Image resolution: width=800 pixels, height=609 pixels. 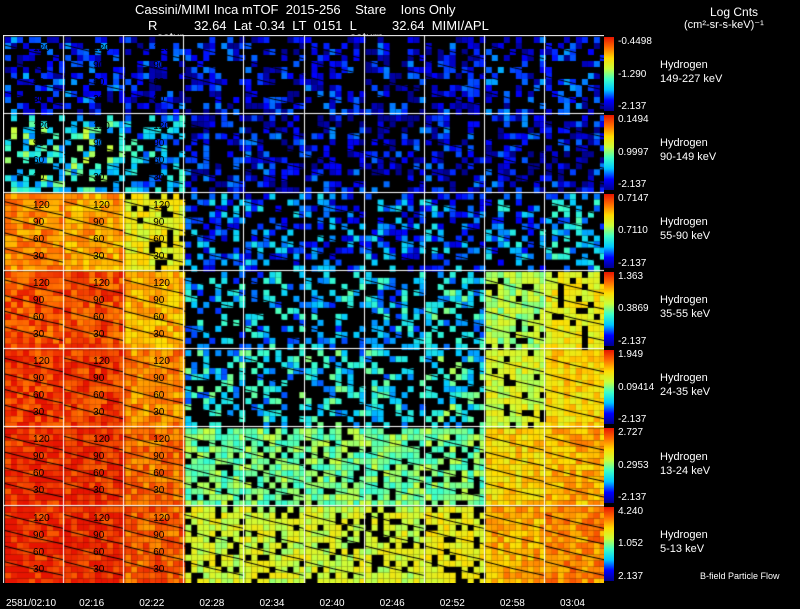 I want to click on colorbar-max-label: 0.7147, so click(x=633, y=198).